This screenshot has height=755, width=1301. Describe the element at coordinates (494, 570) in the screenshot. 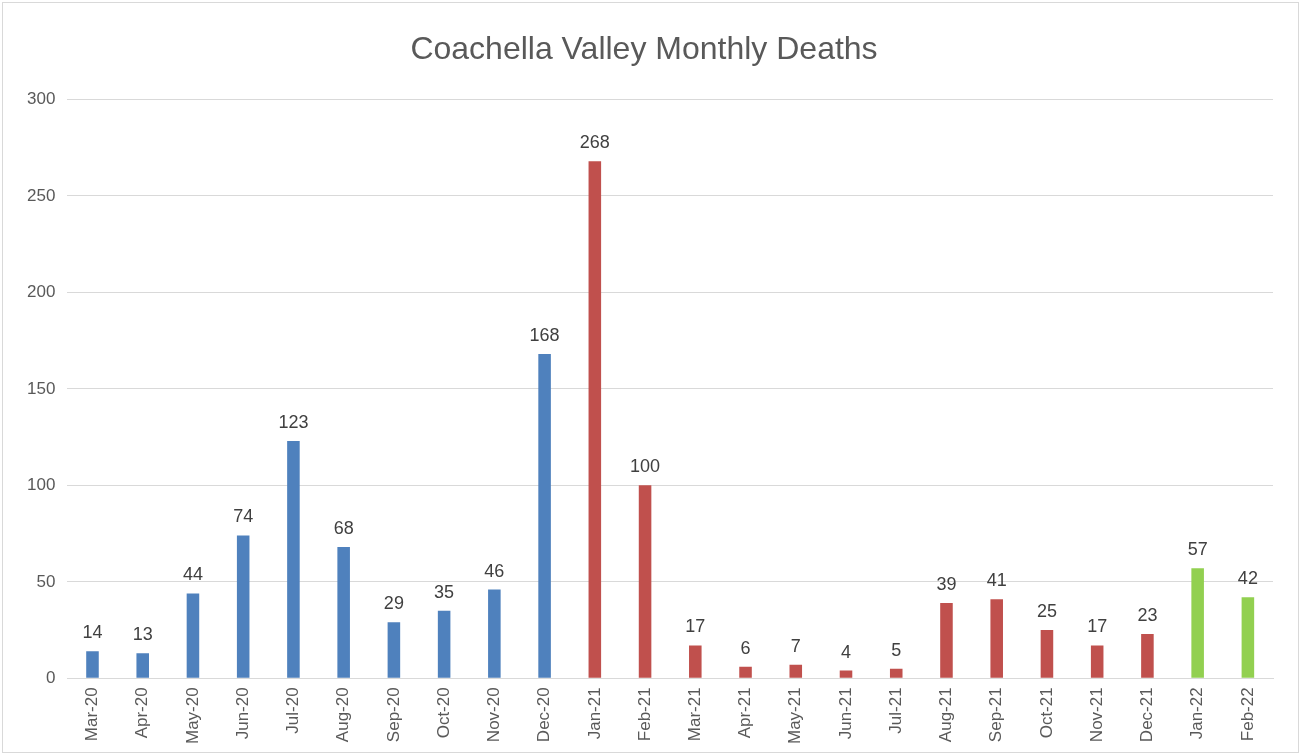

I see `data-label: 46` at that location.